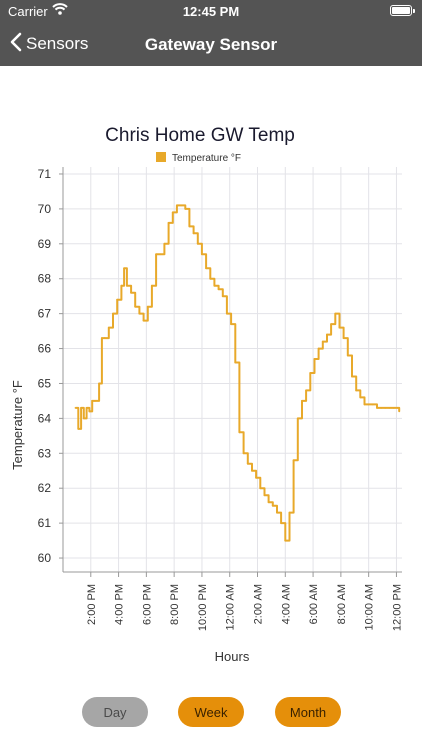  I want to click on back-button: Sensors, so click(49, 44).